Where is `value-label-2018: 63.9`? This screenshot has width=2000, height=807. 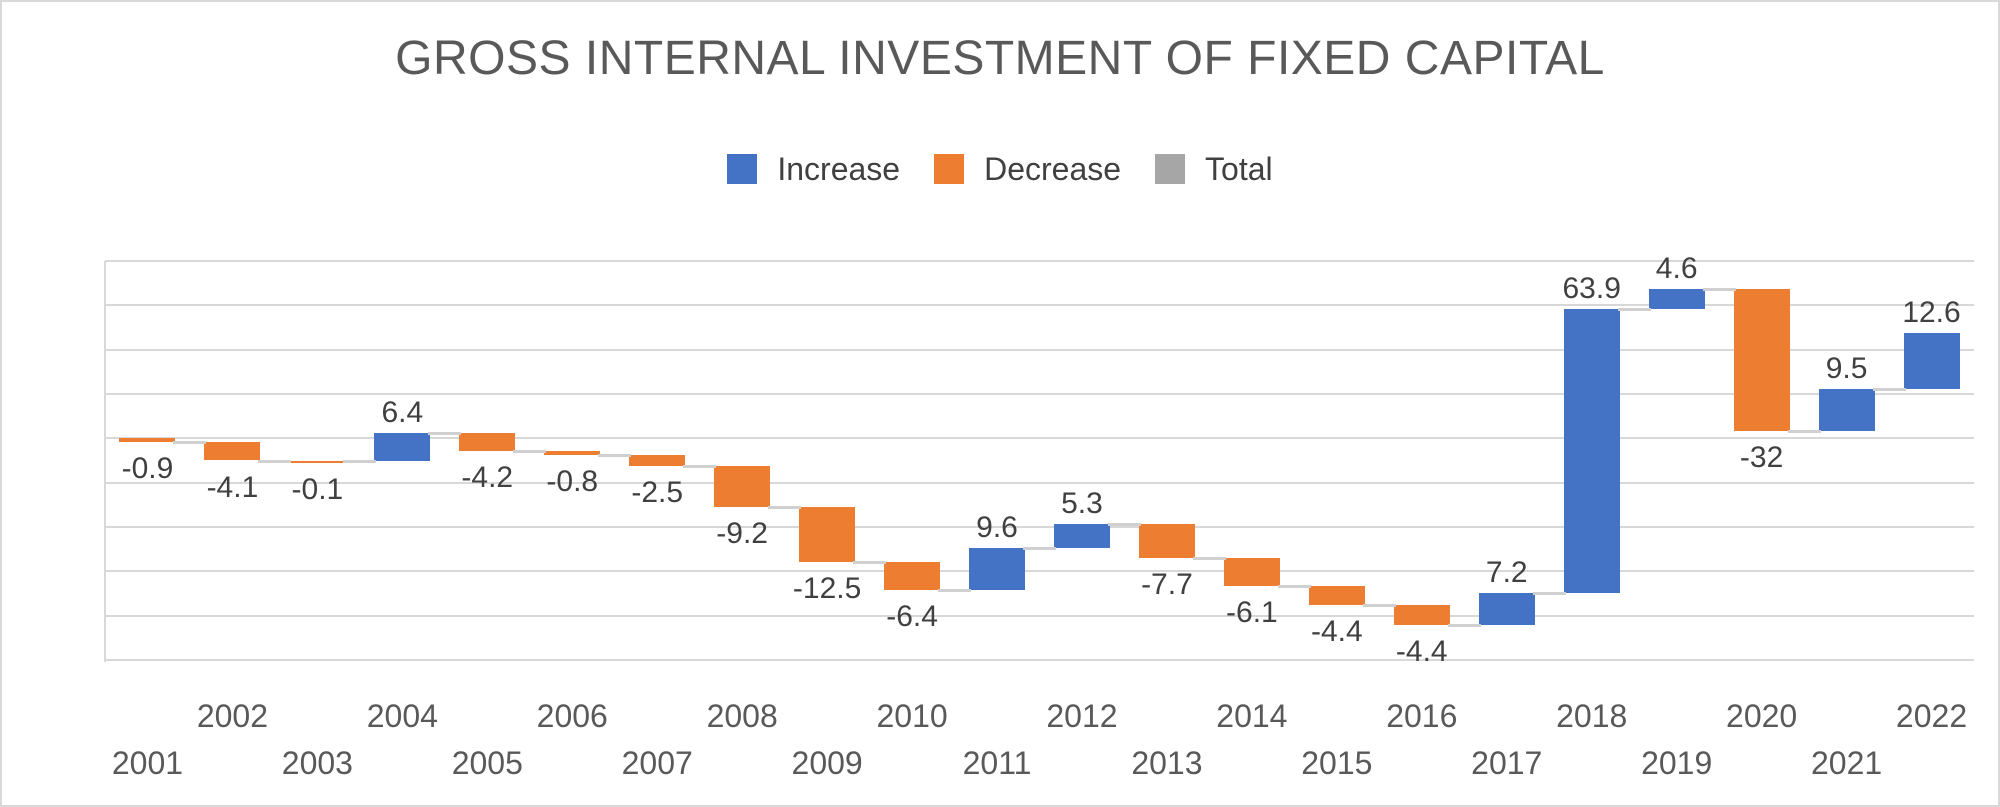 value-label-2018: 63.9 is located at coordinates (1591, 289).